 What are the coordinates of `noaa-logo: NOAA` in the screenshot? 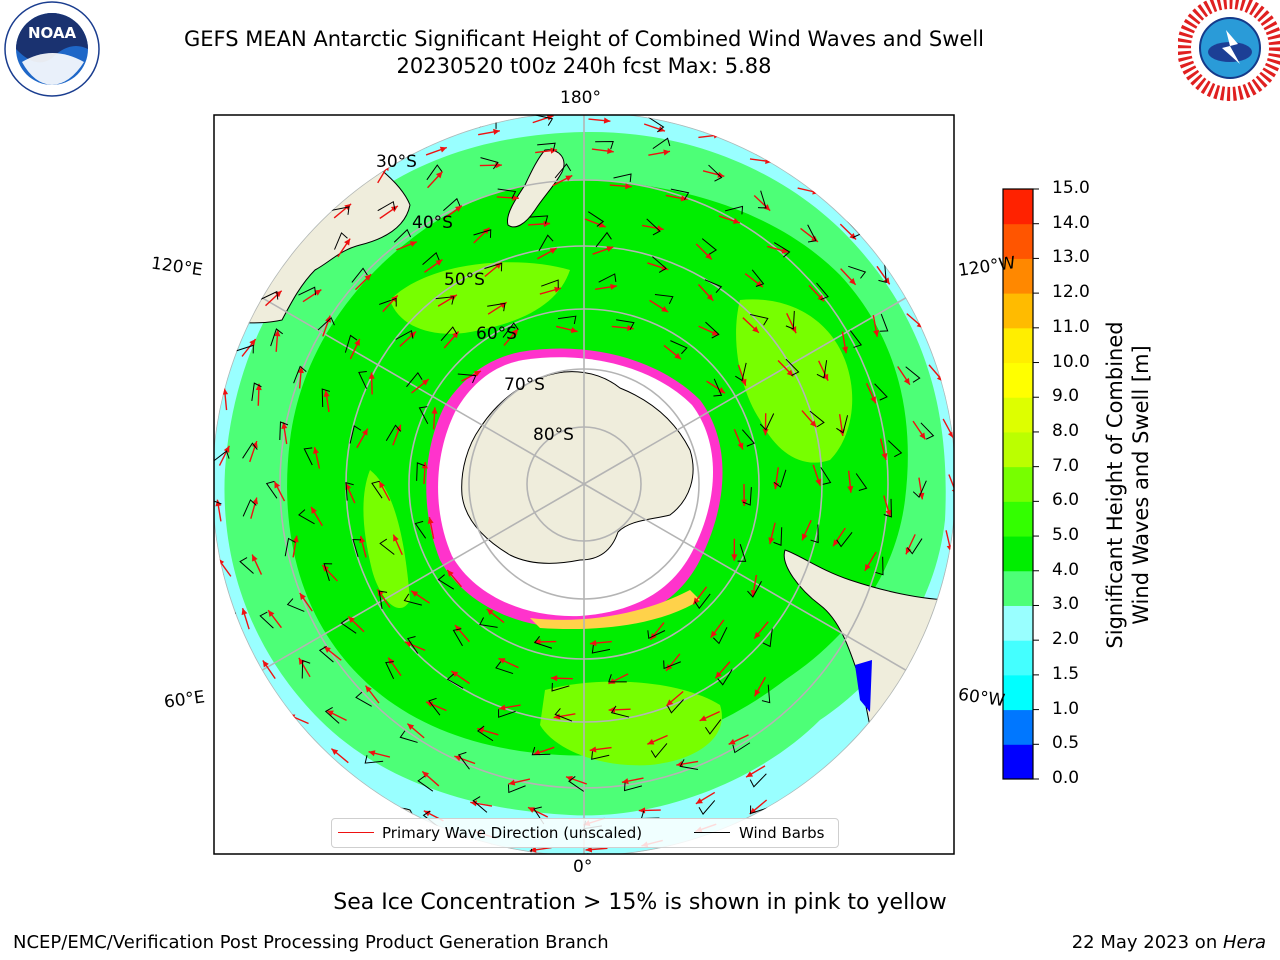 It's located at (52, 49).